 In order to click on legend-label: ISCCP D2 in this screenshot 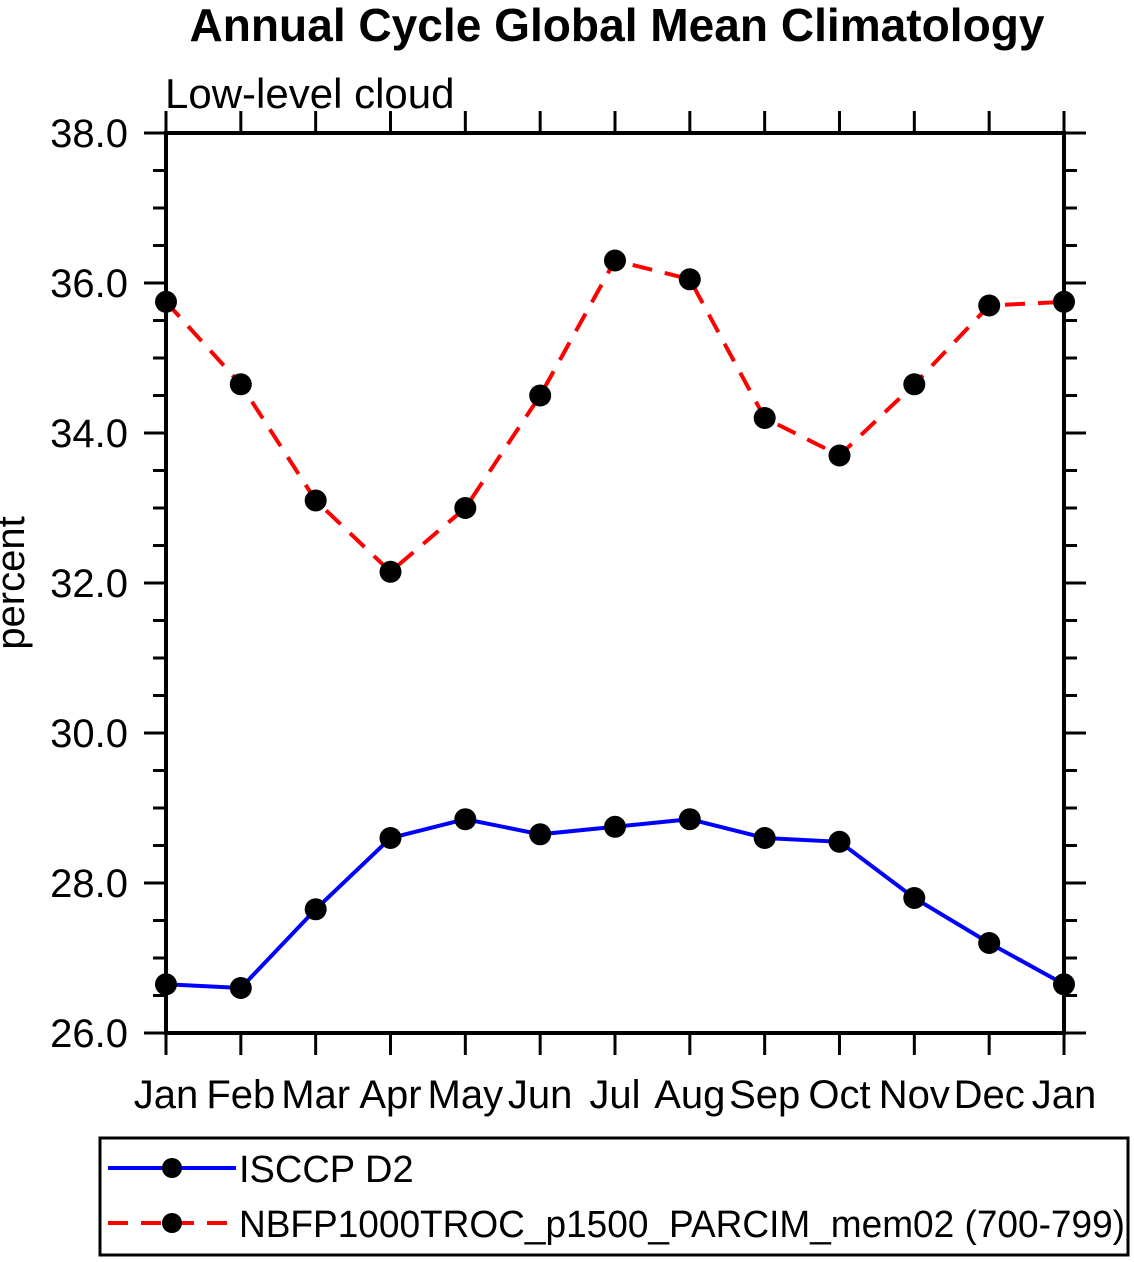, I will do `click(326, 1170)`.